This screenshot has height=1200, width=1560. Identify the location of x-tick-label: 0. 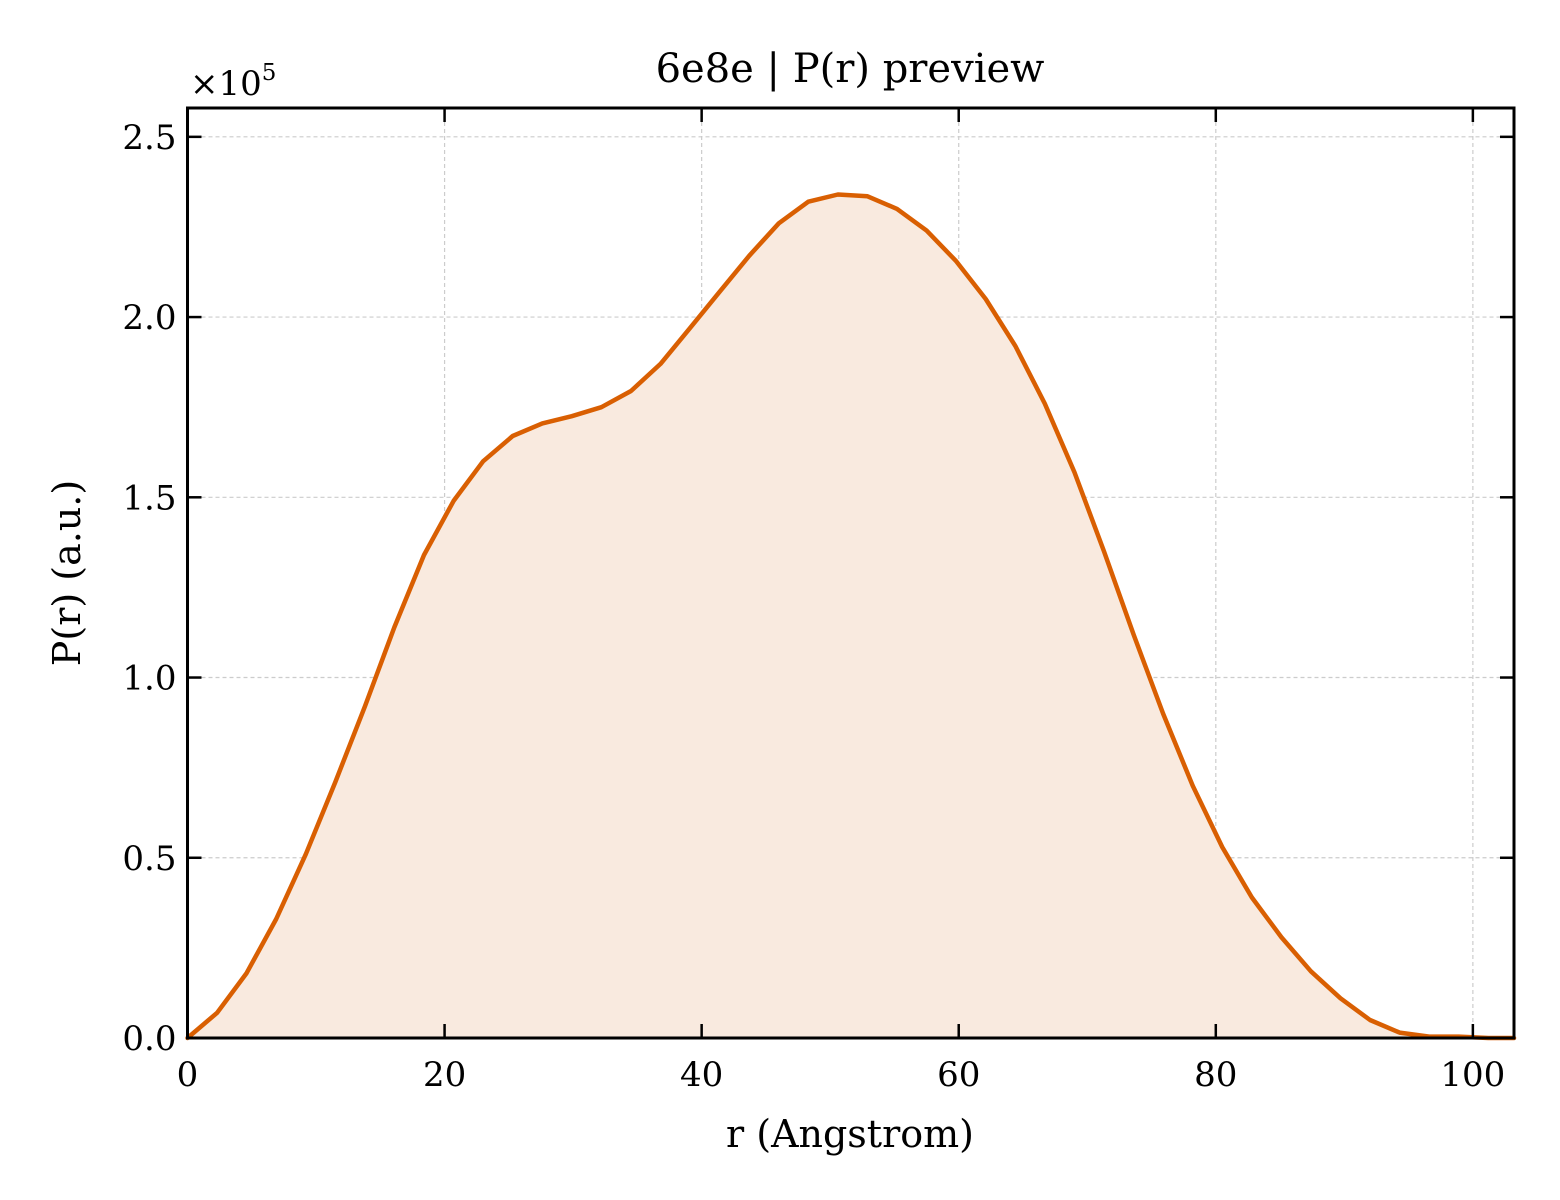
(188, 1075).